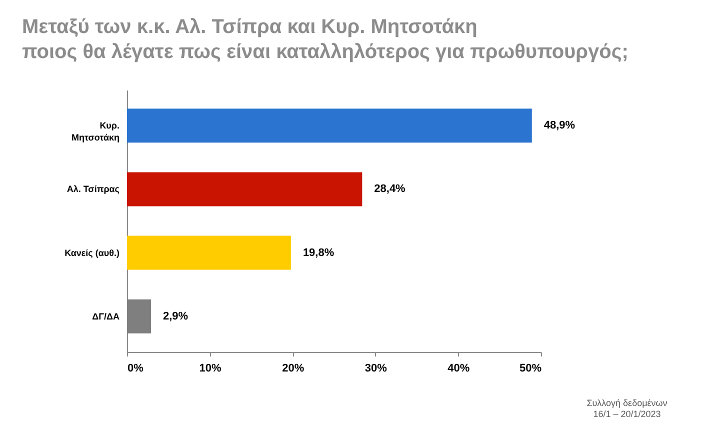  Describe the element at coordinates (376, 368) in the screenshot. I see `x-tick-label: 30%` at that location.